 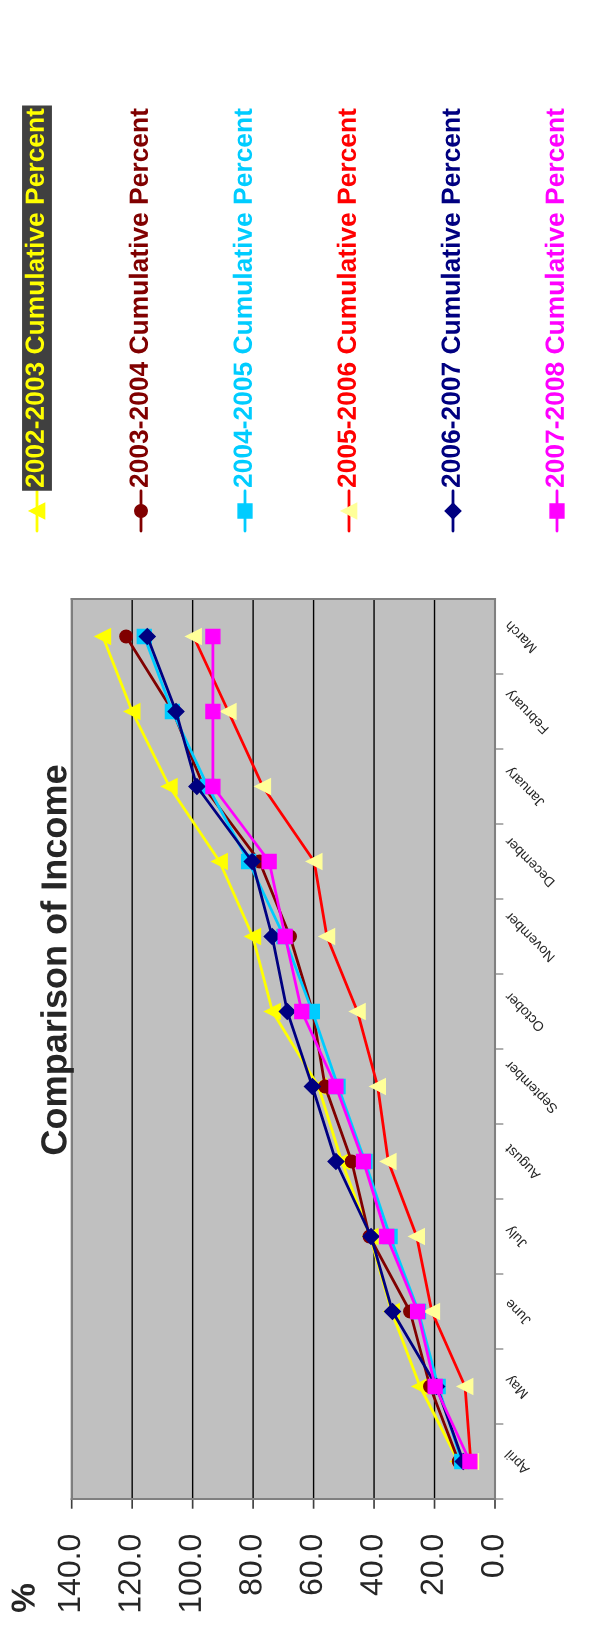 I want to click on text: 2005-2006 Cumulative Percent, so click(x=346, y=298).